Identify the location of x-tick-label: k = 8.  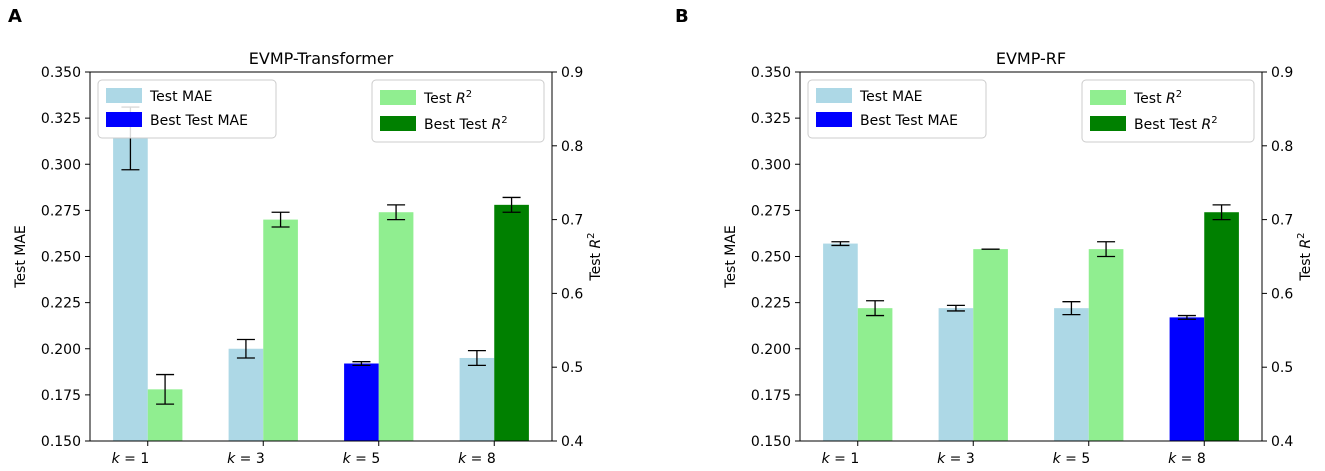
(1187, 459).